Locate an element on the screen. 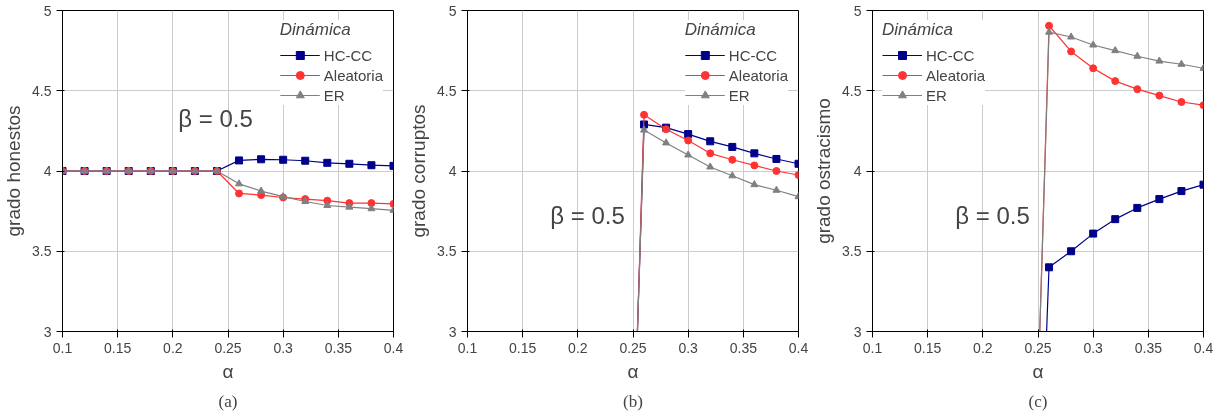 This screenshot has width=1223, height=419. y-axis-title: grado ostracismo is located at coordinates (824, 171).